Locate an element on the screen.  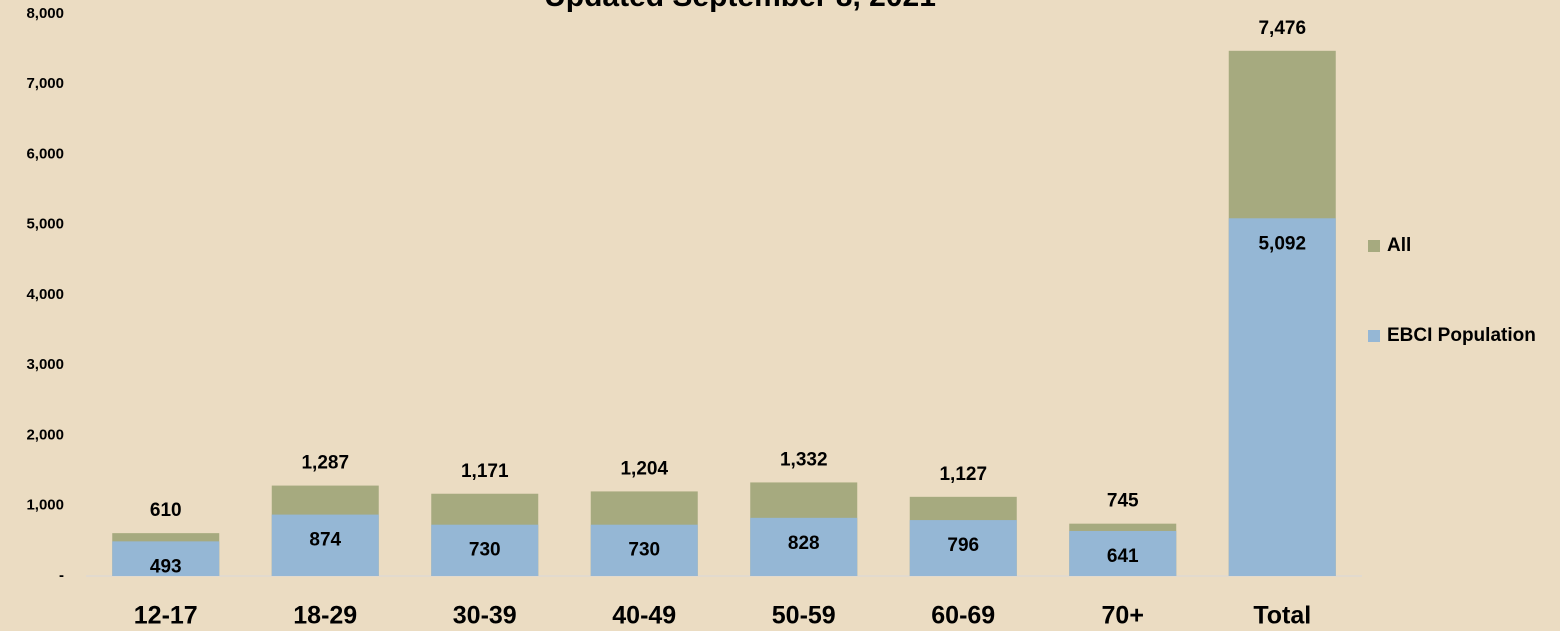
y-tick-label: 7,000 is located at coordinates (45, 83).